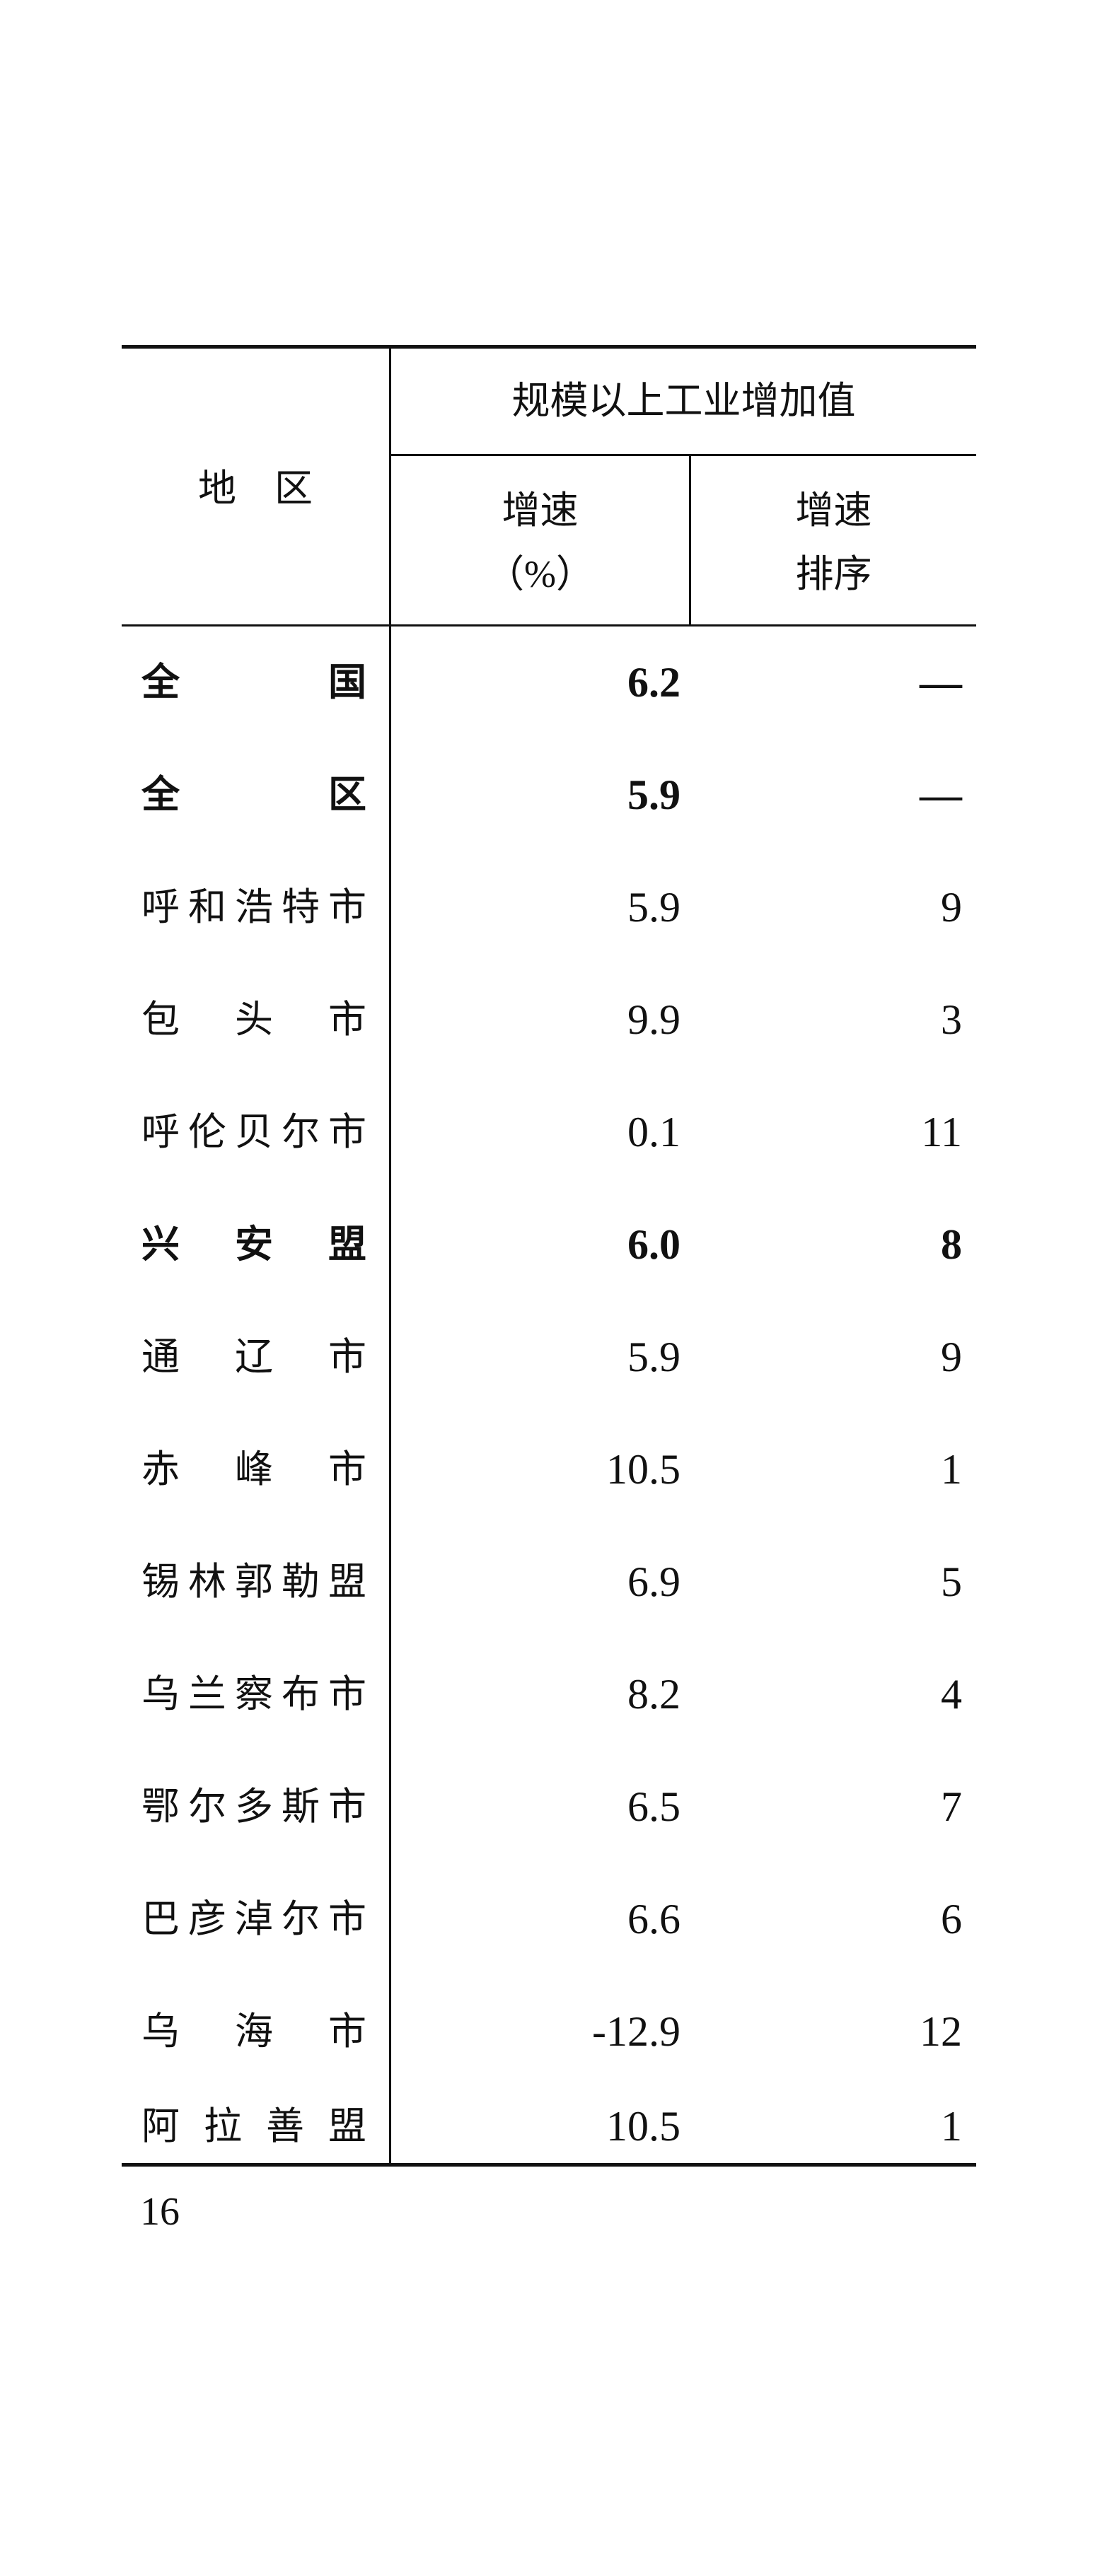  I want to click on header-growth-line2: （%）, so click(540, 574).